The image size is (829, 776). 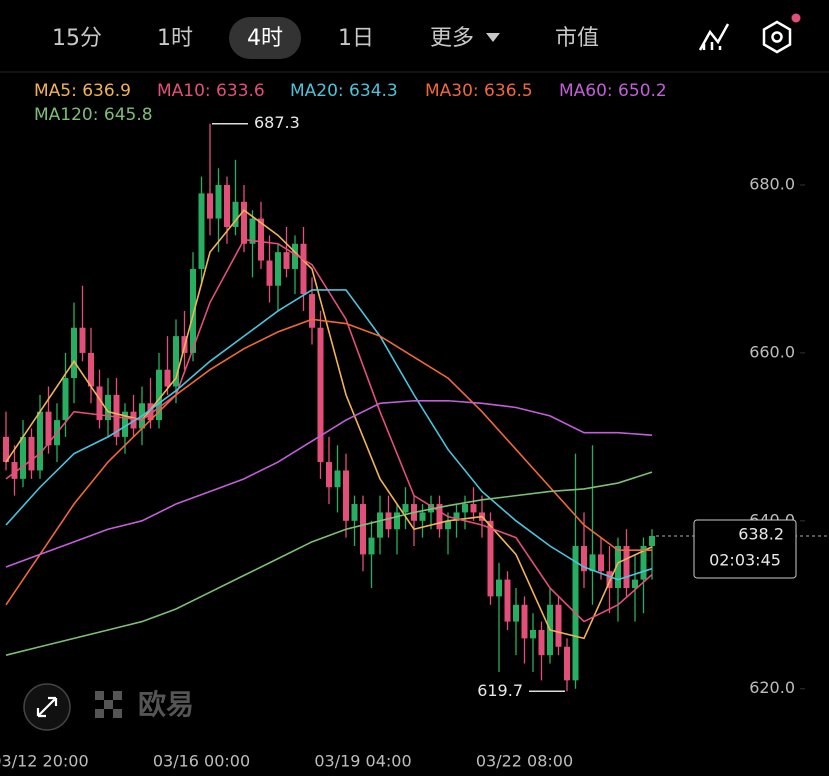 What do you see at coordinates (166, 704) in the screenshot?
I see `watermark: 欧易` at bounding box center [166, 704].